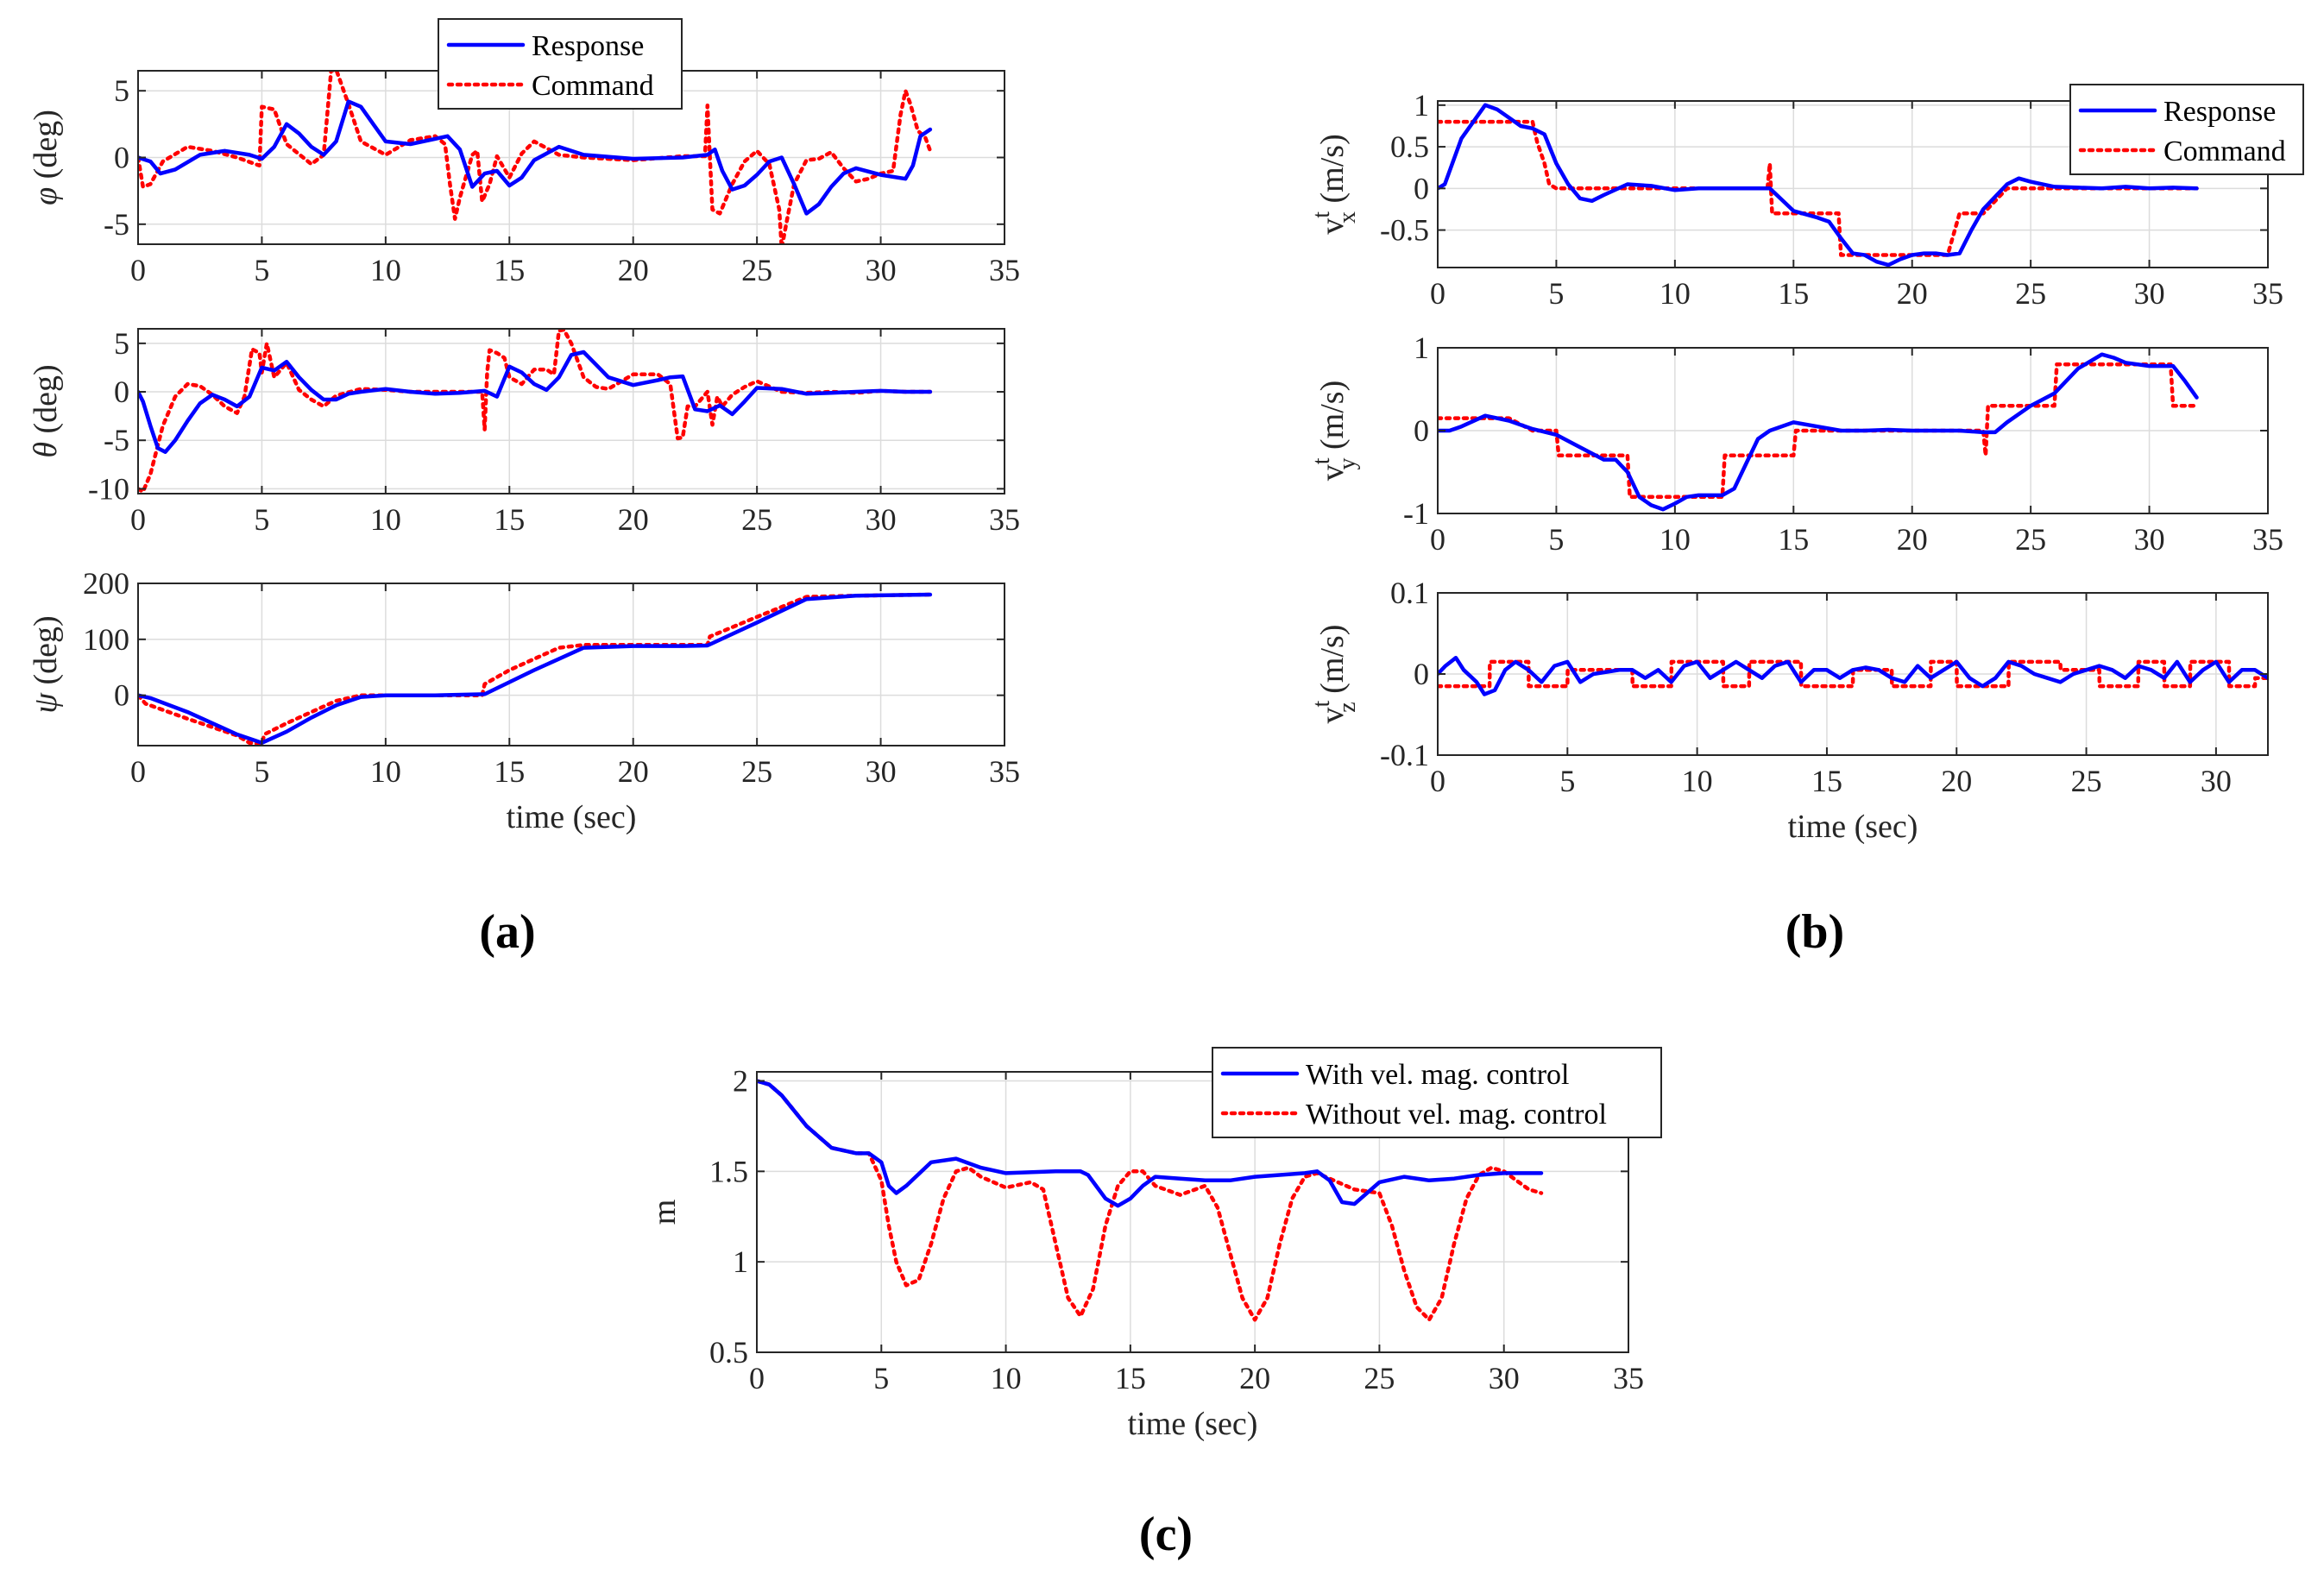 This screenshot has height=1581, width=2324. What do you see at coordinates (1404, 230) in the screenshot?
I see `y-tick-label: -0.5` at bounding box center [1404, 230].